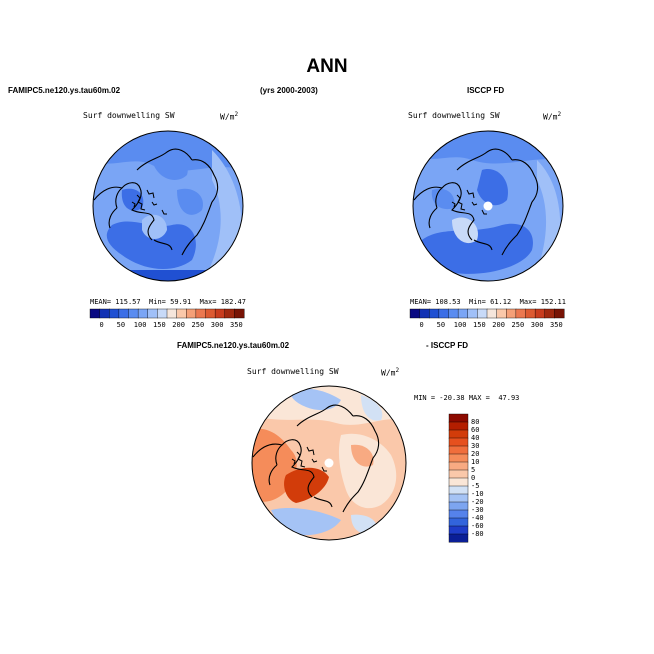  I want to click on model-variable-label: Surf downwelling SW, so click(129, 115).